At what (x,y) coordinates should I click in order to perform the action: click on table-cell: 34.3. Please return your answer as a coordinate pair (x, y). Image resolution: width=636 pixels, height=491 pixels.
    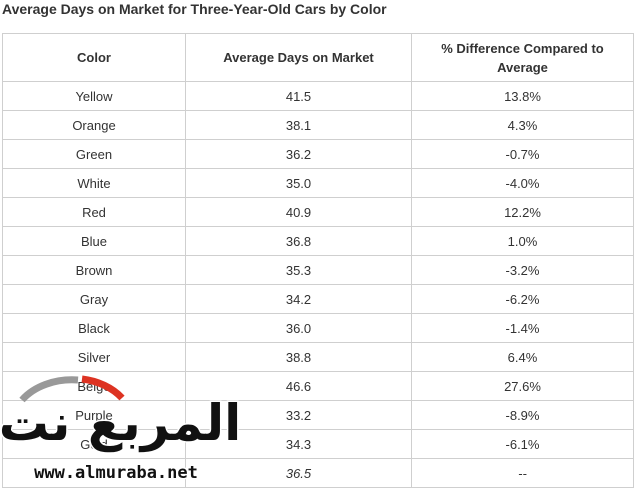
    Looking at the image, I should click on (298, 444).